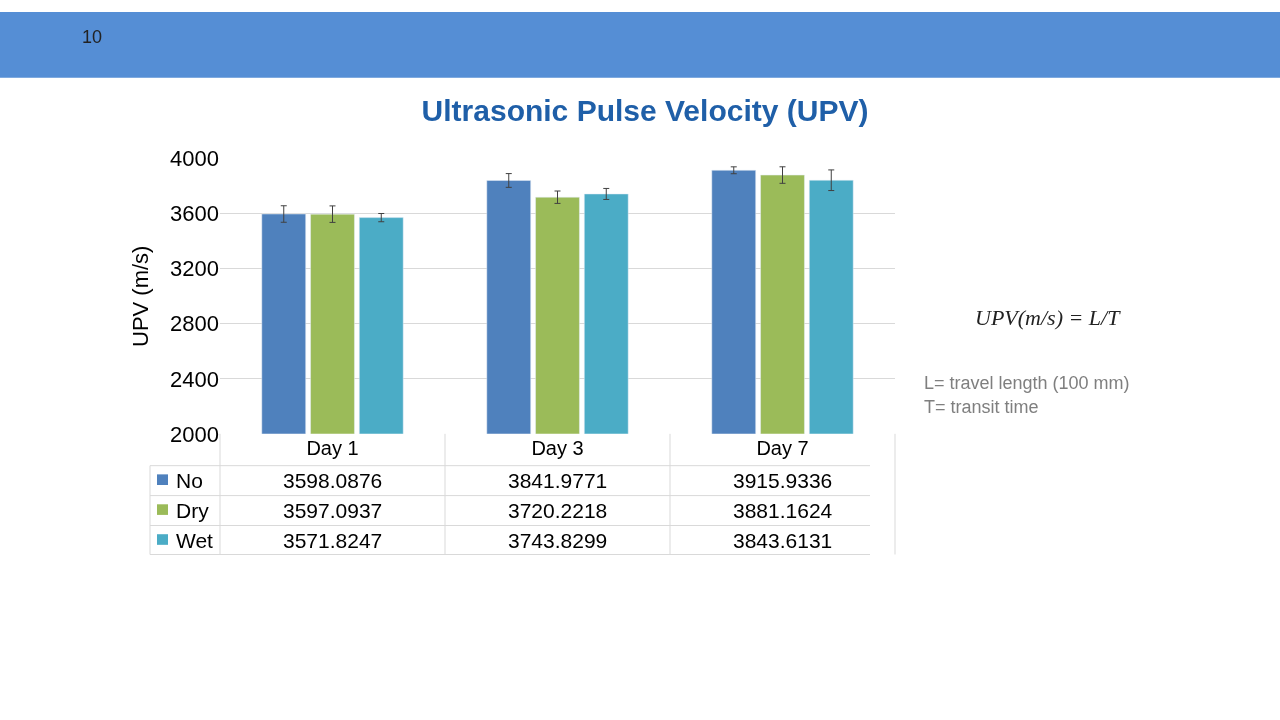  What do you see at coordinates (558, 540) in the screenshot?
I see `data-label: 3743.8299` at bounding box center [558, 540].